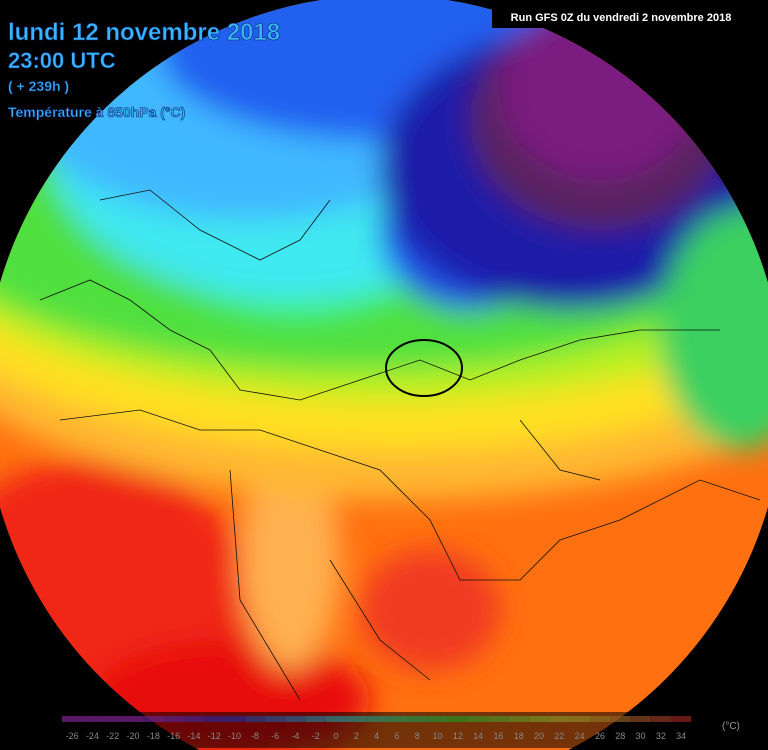 Image resolution: width=768 pixels, height=750 pixels. I want to click on legend-label: -4, so click(295, 736).